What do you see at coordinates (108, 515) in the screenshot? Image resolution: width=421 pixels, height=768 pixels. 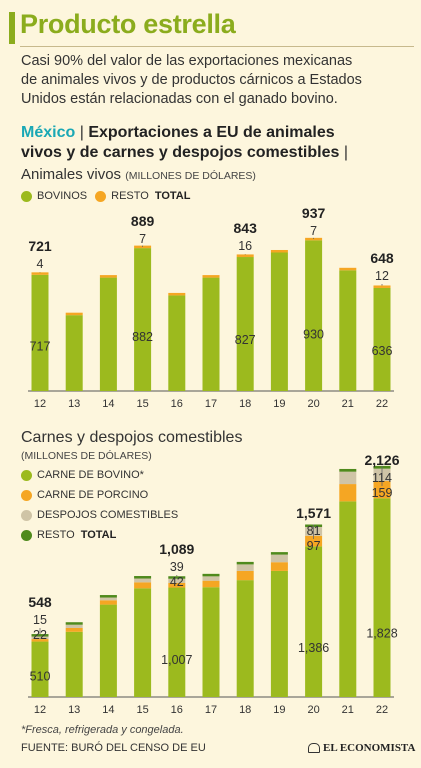 I see `legend-label-despojos: DESPOJOS COMESTIBLES` at bounding box center [108, 515].